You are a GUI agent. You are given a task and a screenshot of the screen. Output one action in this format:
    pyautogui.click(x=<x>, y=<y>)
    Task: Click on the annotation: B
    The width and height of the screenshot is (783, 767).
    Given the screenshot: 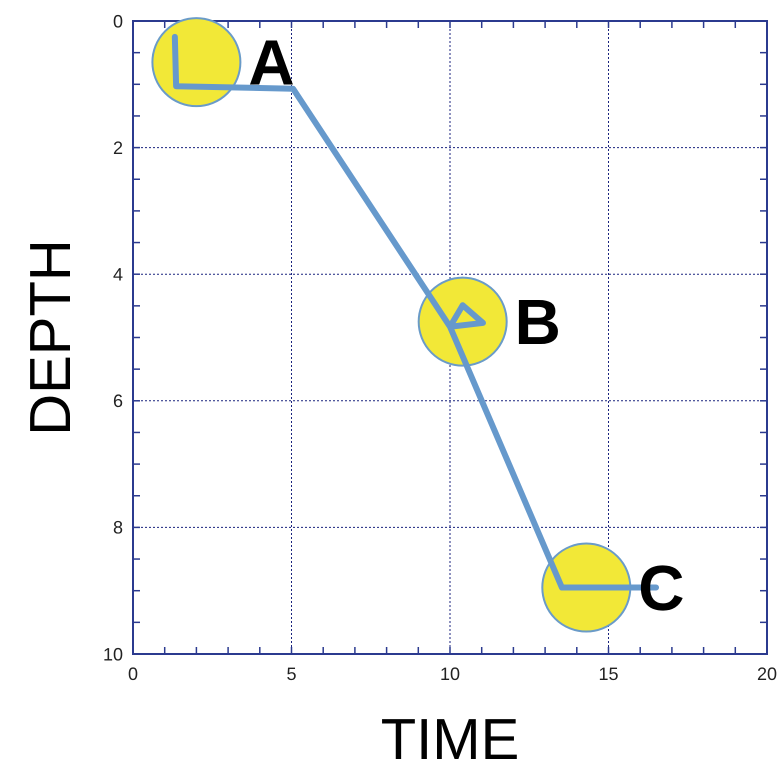 What is the action you would take?
    pyautogui.click(x=537, y=322)
    